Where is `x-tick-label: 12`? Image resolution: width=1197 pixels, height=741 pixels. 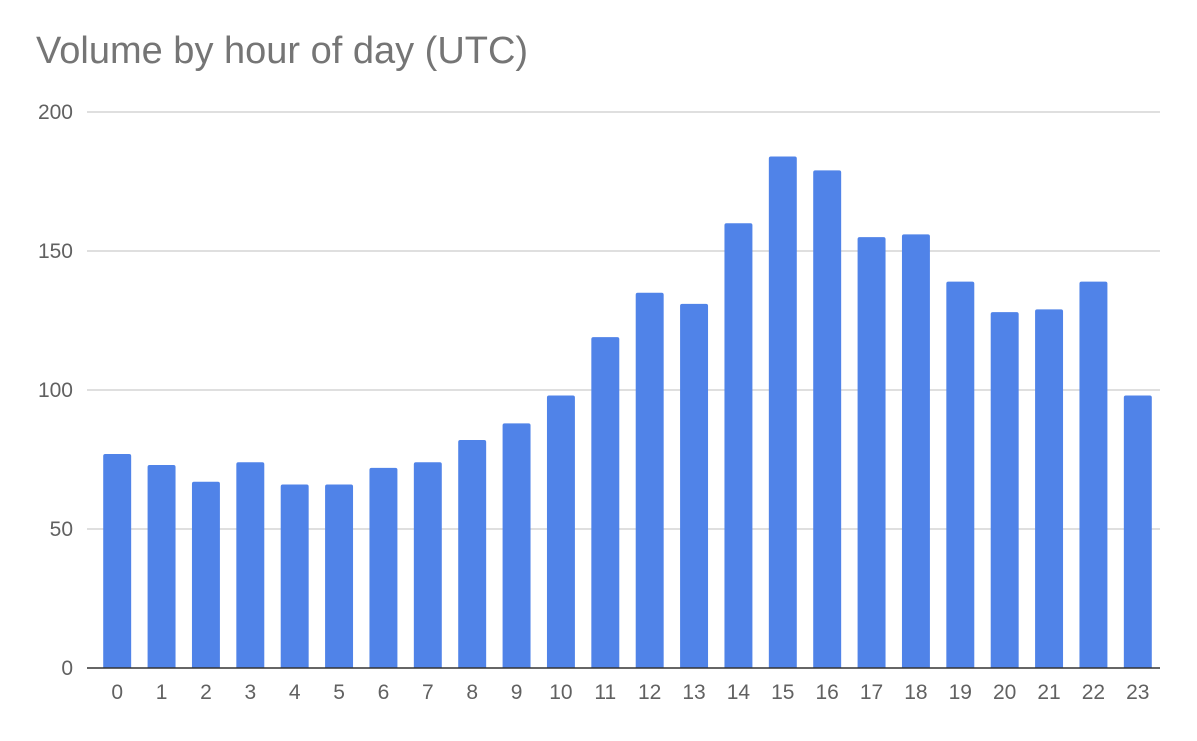
x-tick-label: 12 is located at coordinates (649, 692).